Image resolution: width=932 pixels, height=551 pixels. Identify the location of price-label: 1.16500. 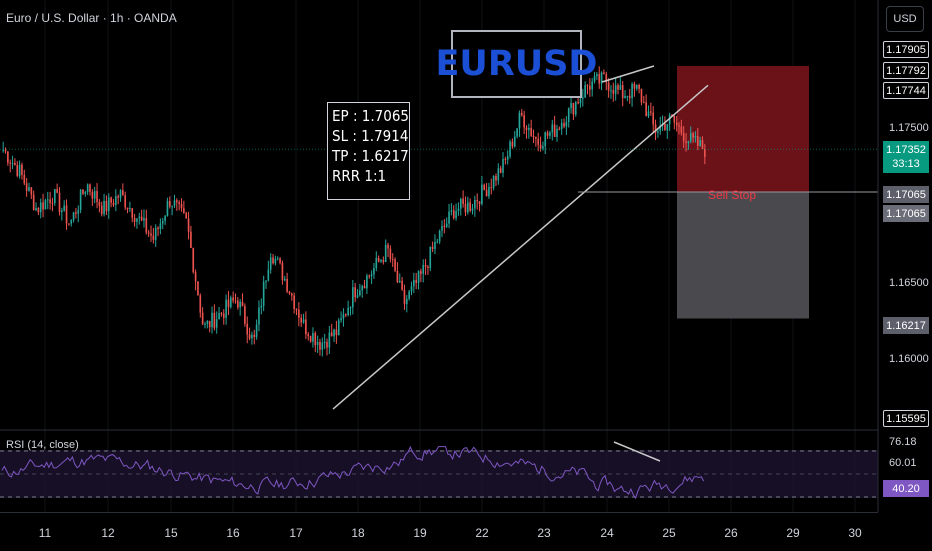
(909, 283).